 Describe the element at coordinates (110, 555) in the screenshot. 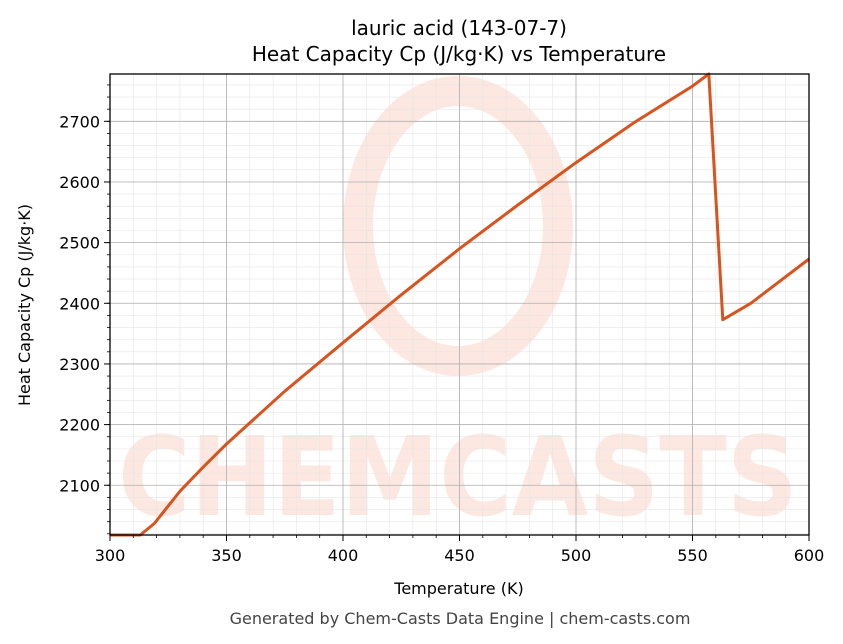

I see `x-tick-label: 300` at that location.